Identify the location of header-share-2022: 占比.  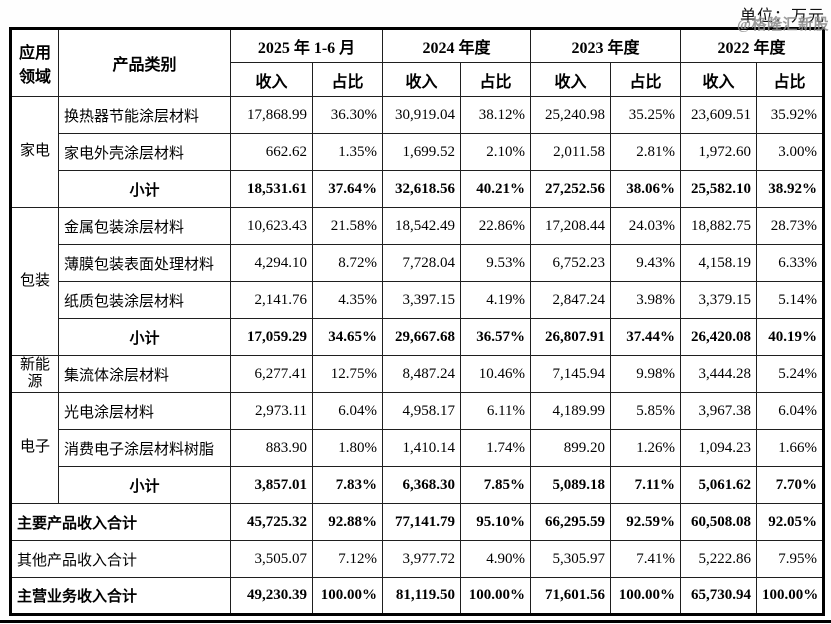
(790, 79).